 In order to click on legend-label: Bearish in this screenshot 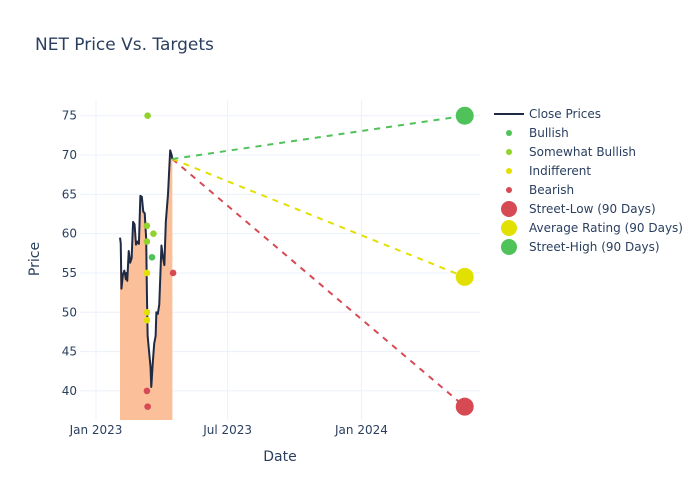, I will do `click(551, 190)`.